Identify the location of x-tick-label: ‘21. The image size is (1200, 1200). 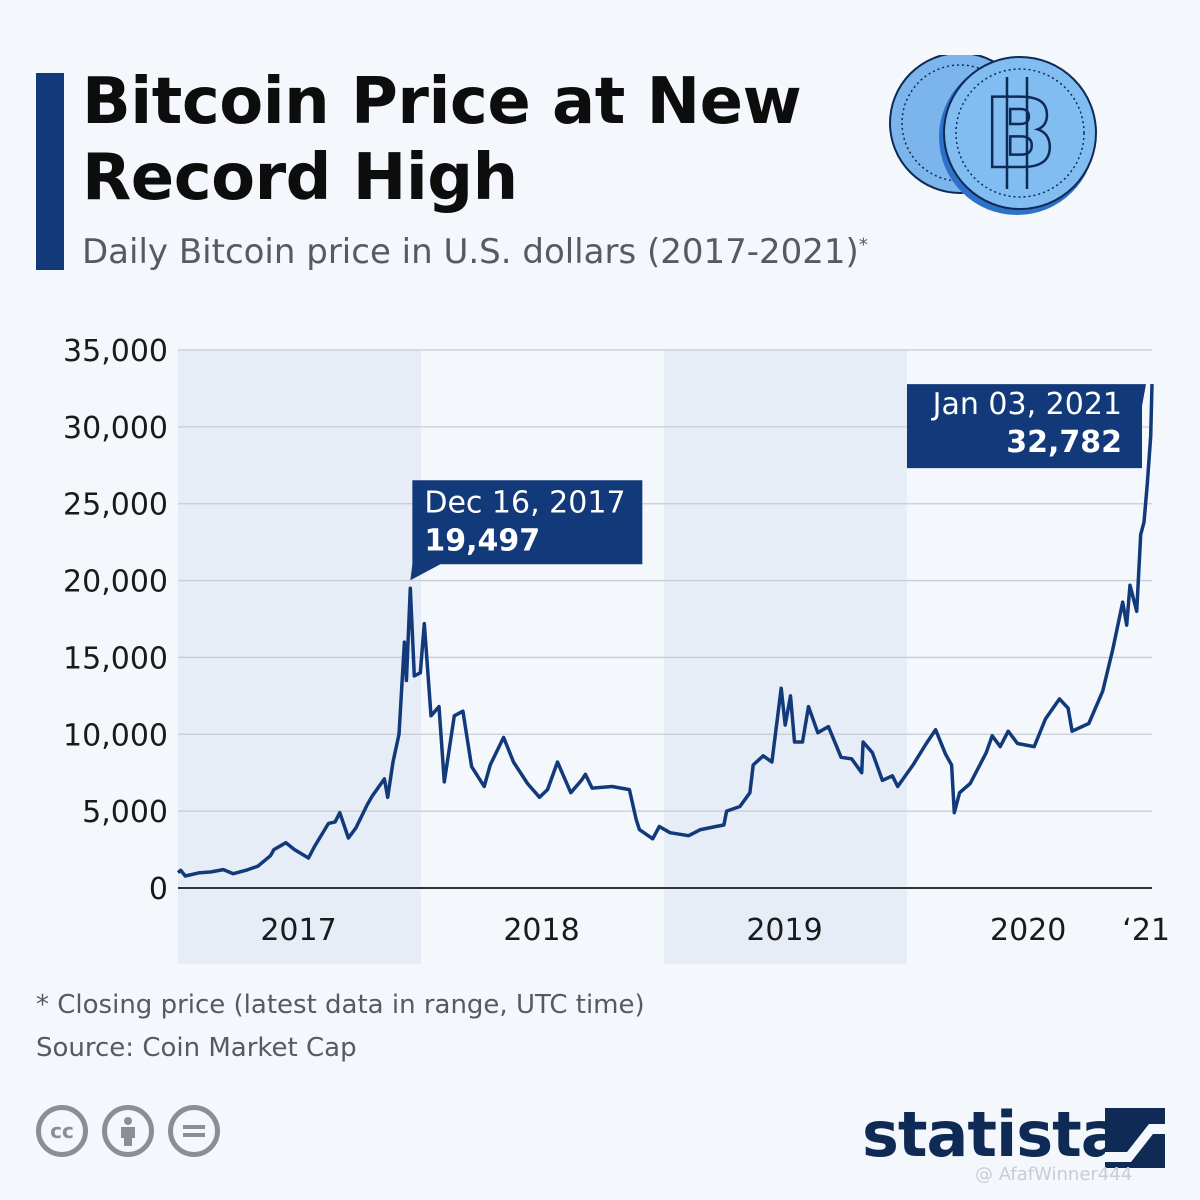
(1146, 930).